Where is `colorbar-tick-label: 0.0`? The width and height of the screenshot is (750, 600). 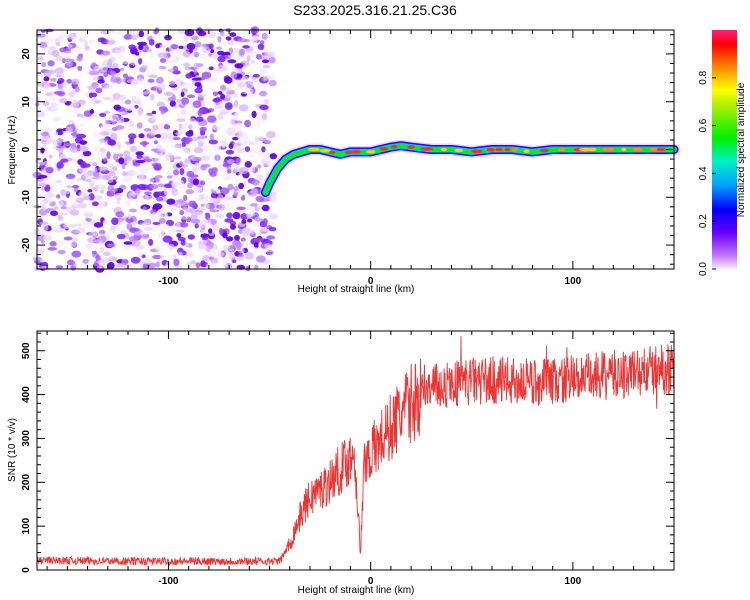
colorbar-tick-label: 0.0 is located at coordinates (703, 269).